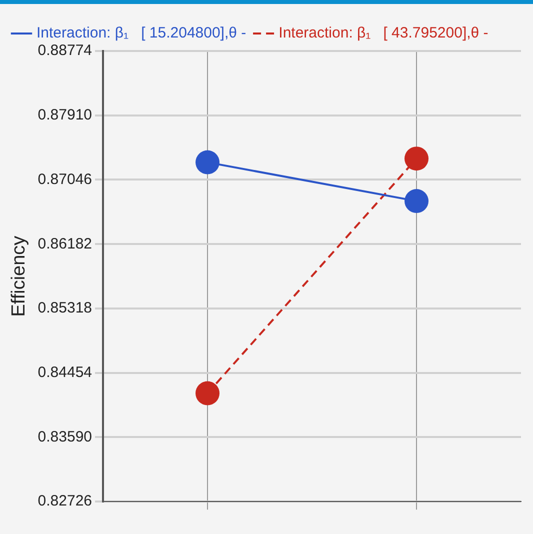 The height and width of the screenshot is (534, 533). Describe the element at coordinates (65, 51) in the screenshot. I see `y-tick-label: 0.88774` at that location.